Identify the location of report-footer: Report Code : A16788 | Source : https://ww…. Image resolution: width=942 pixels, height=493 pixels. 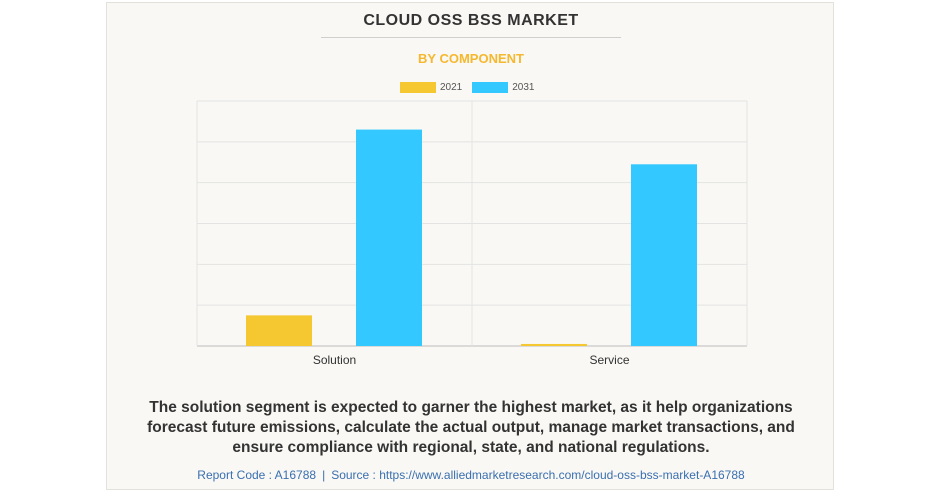
(471, 475).